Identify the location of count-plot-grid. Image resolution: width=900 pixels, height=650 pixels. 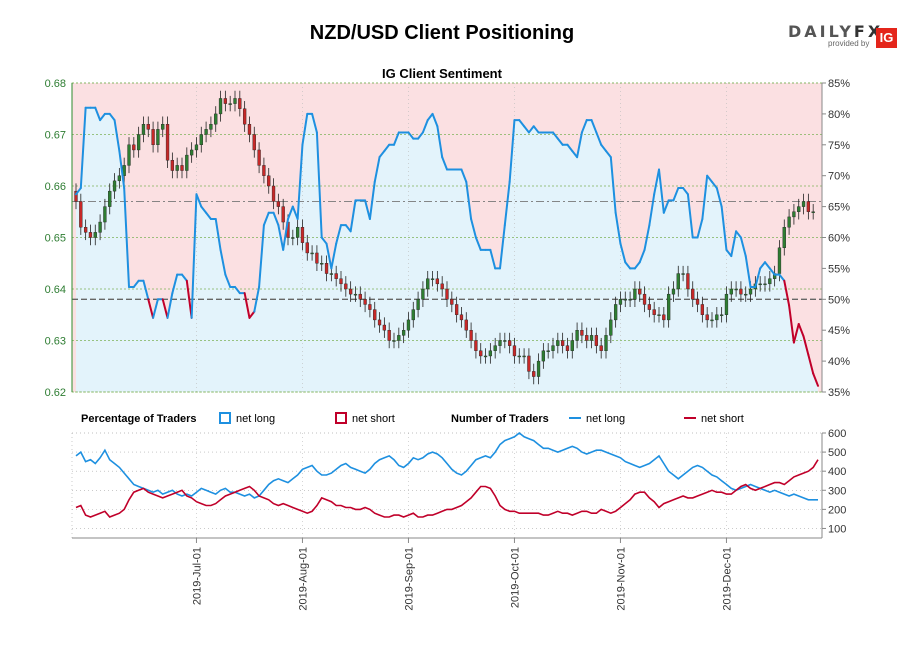
(446, 485).